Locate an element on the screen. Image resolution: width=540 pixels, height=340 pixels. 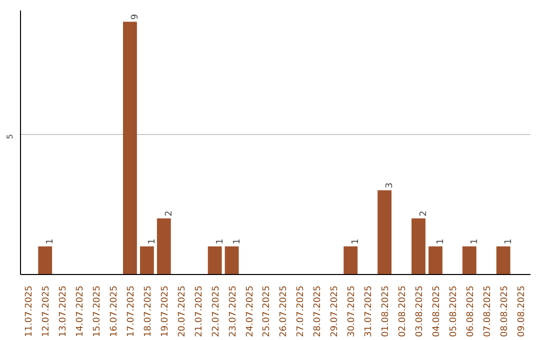
x-tick-label: 11.07.2025 is located at coordinates (29, 312).